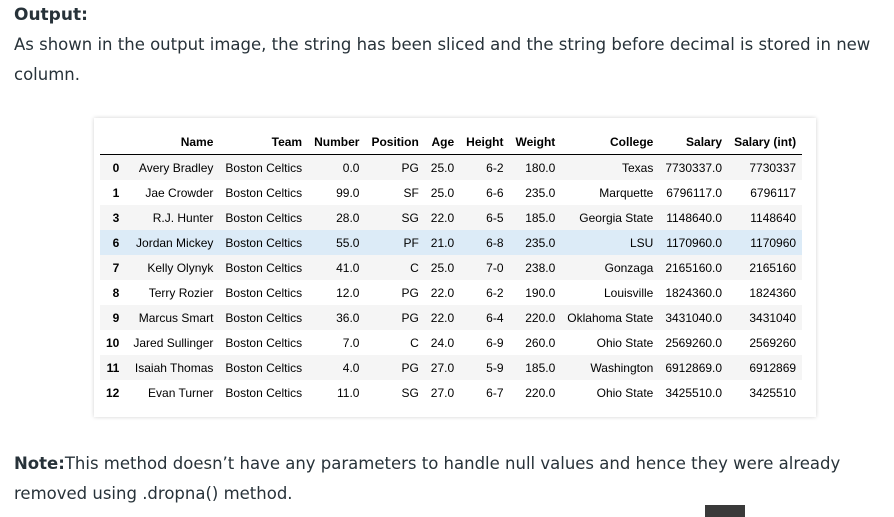 The image size is (894, 517). I want to click on table-cell: 235.0, so click(540, 192).